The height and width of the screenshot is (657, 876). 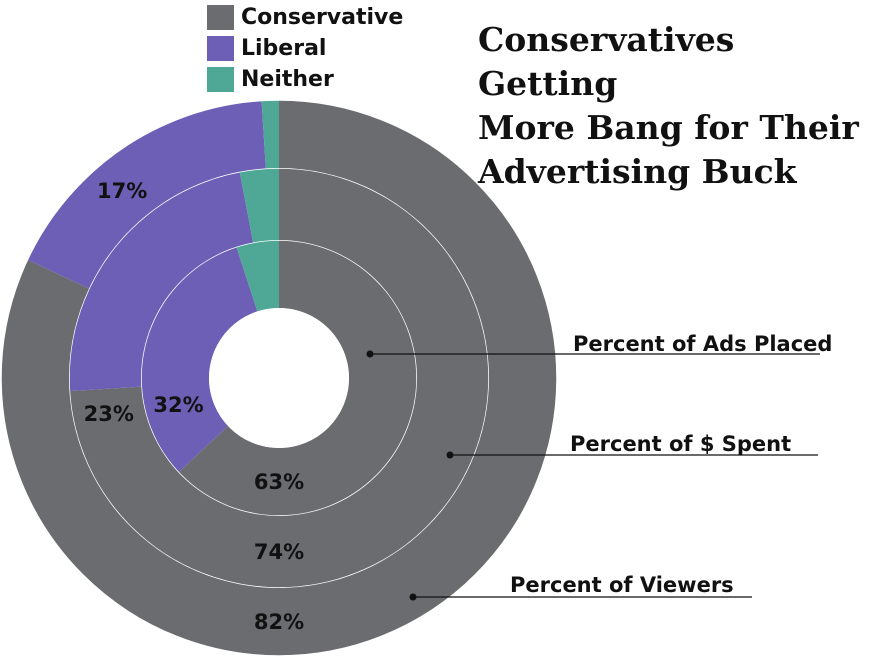 I want to click on segment-ads-conservative, so click(x=297, y=378).